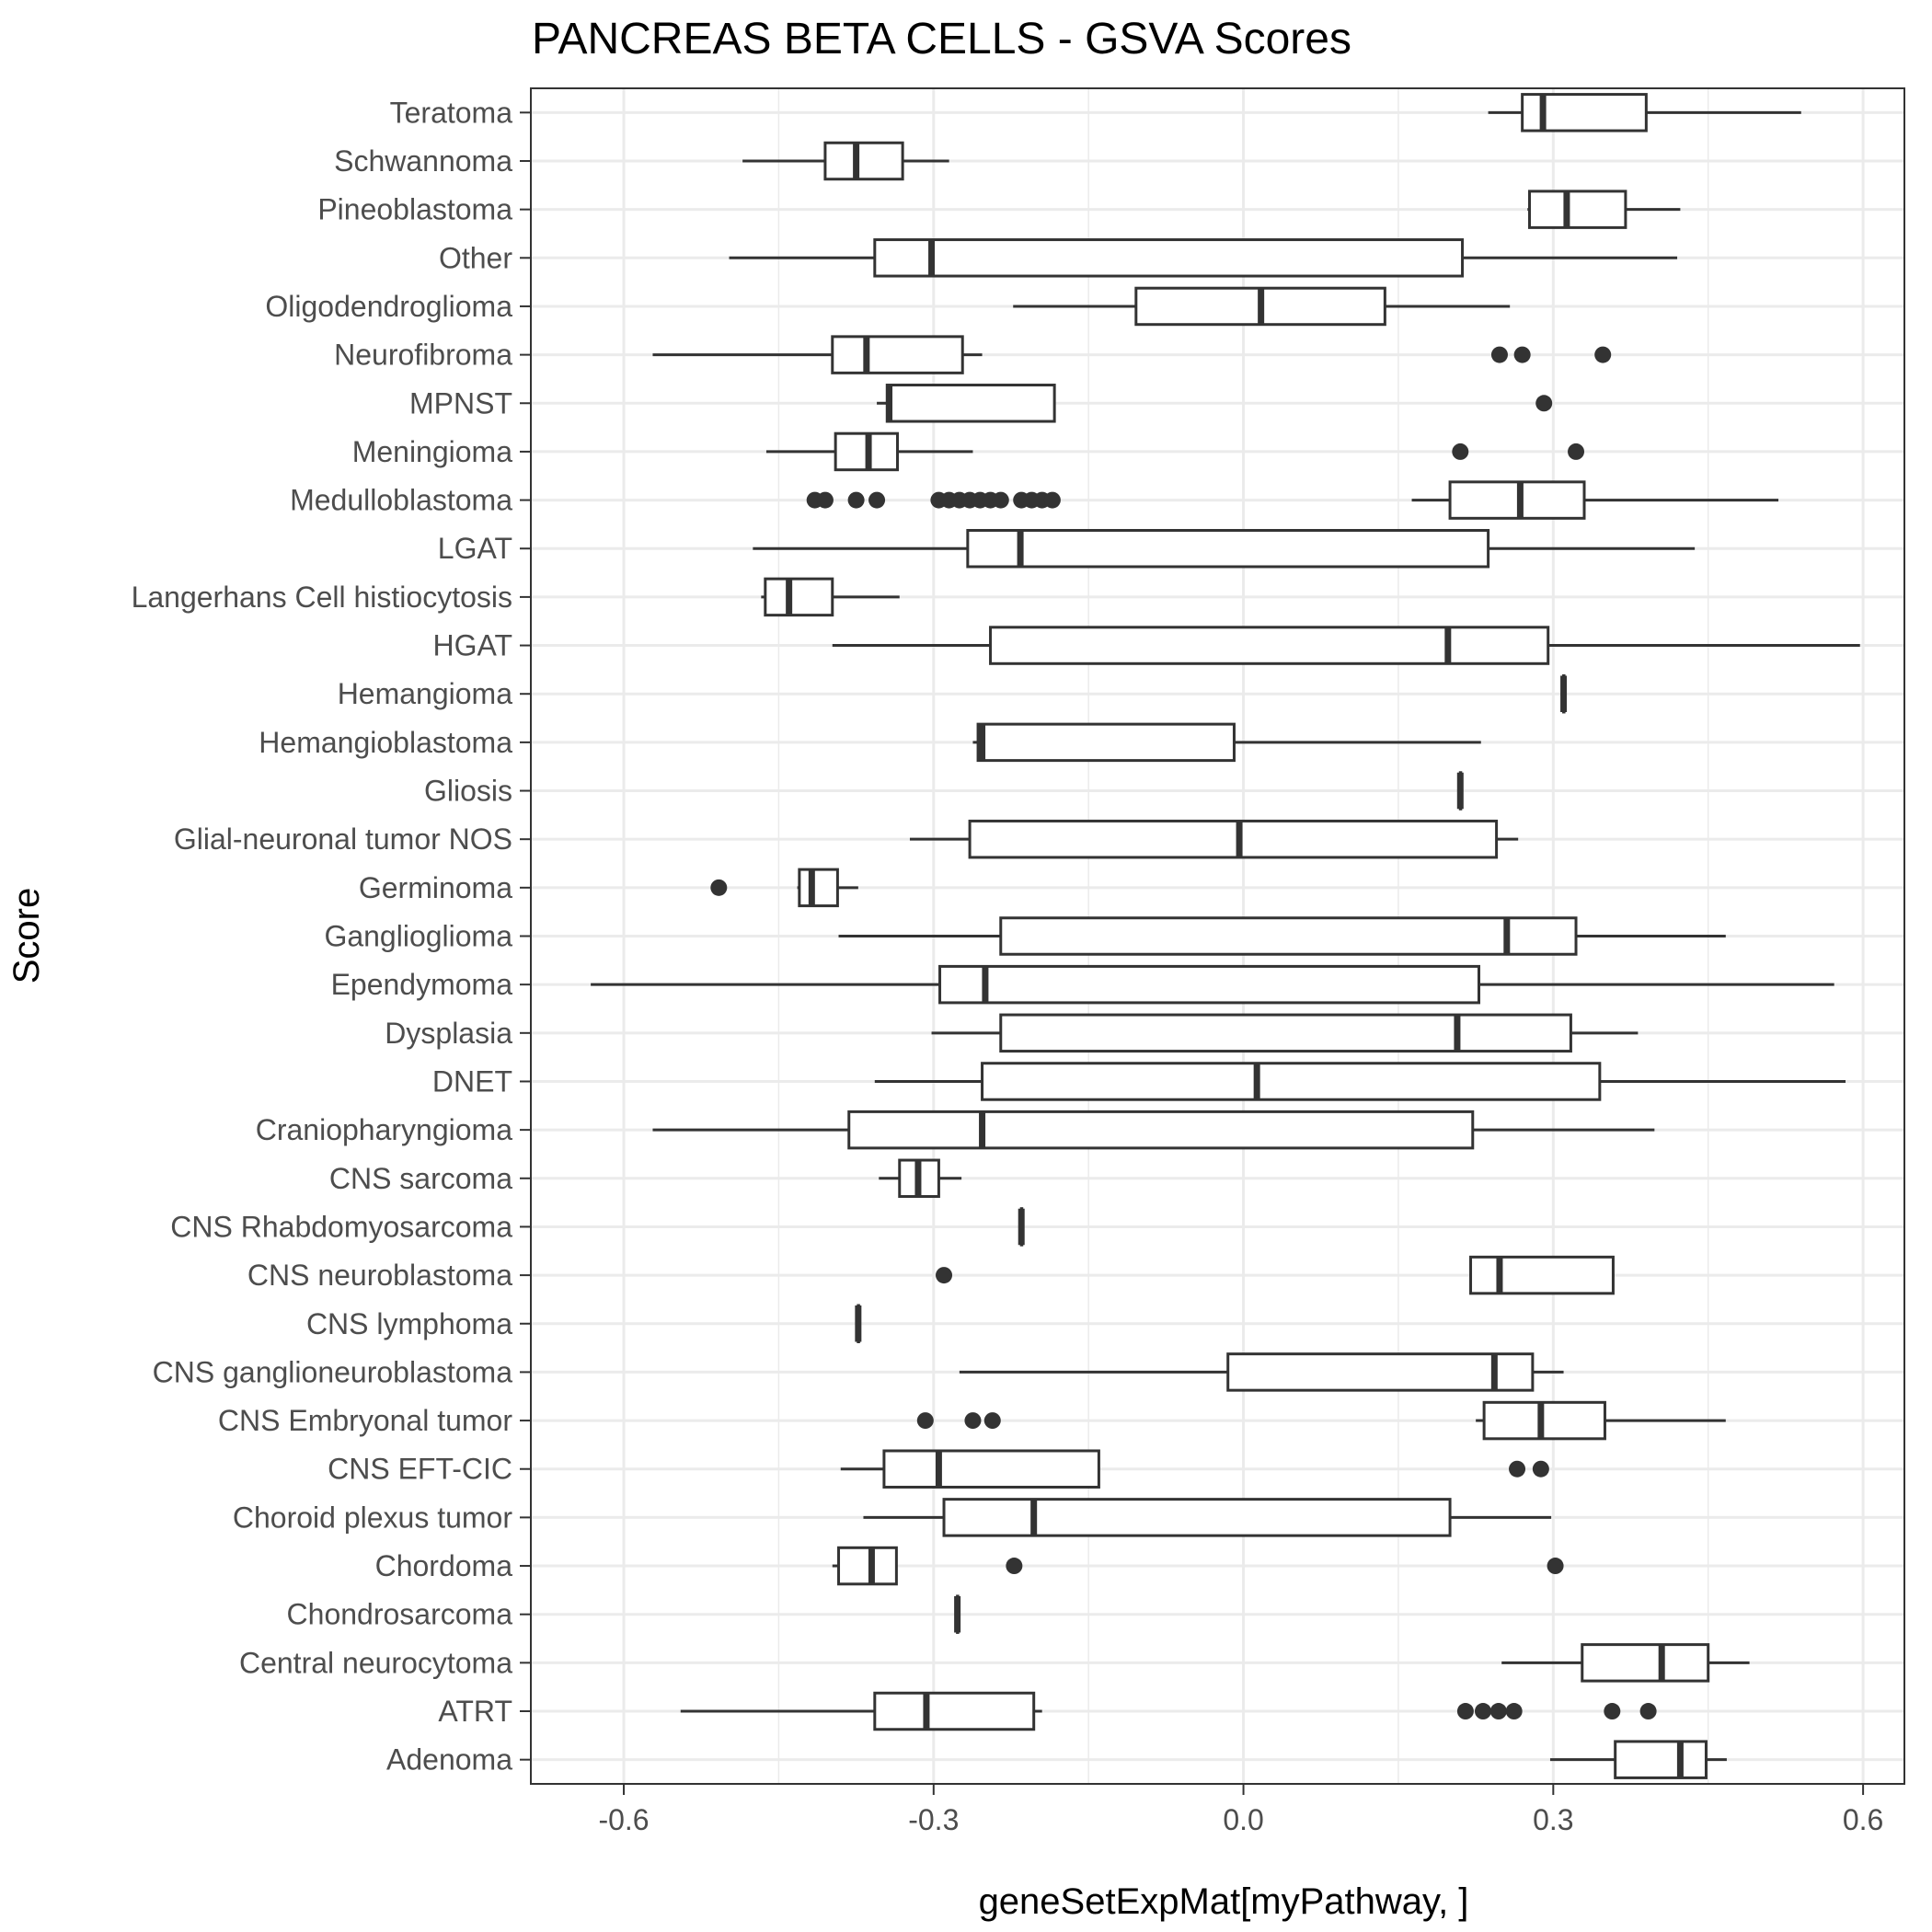 Image resolution: width=1932 pixels, height=1932 pixels. What do you see at coordinates (1153, 1130) in the screenshot?
I see `boxplot-craniopharyngioma` at bounding box center [1153, 1130].